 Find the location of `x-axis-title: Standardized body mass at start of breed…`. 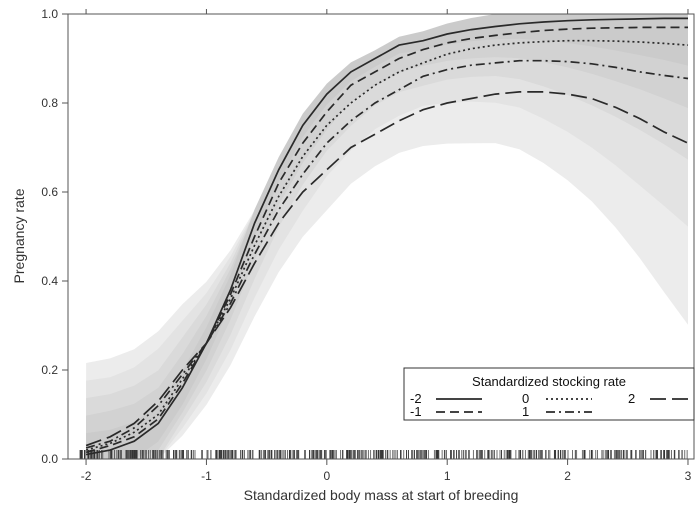

x-axis-title: Standardized body mass at start of breed… is located at coordinates (381, 495).